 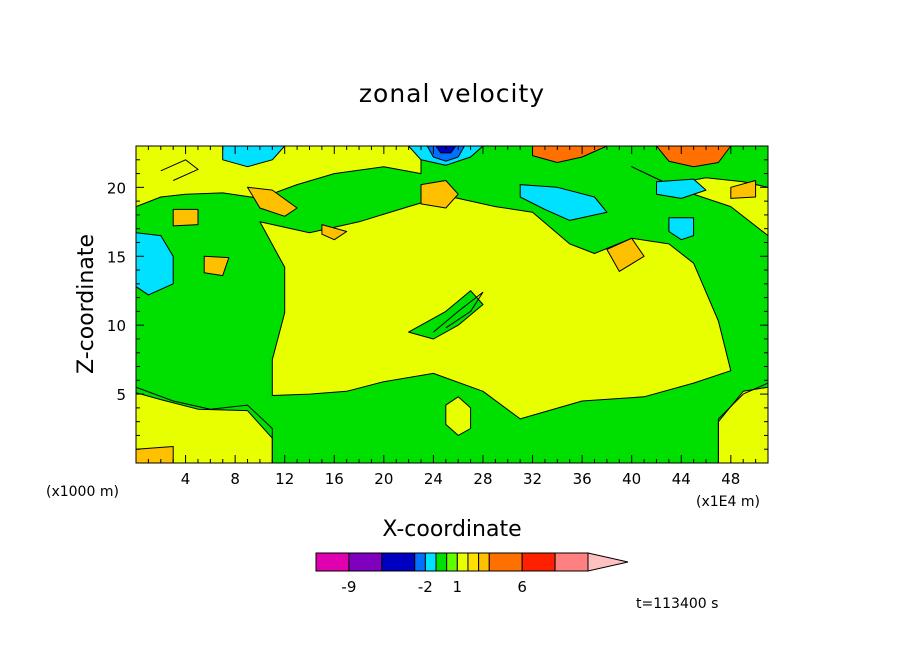 I want to click on chart-title: zonal velocity, so click(x=452, y=93).